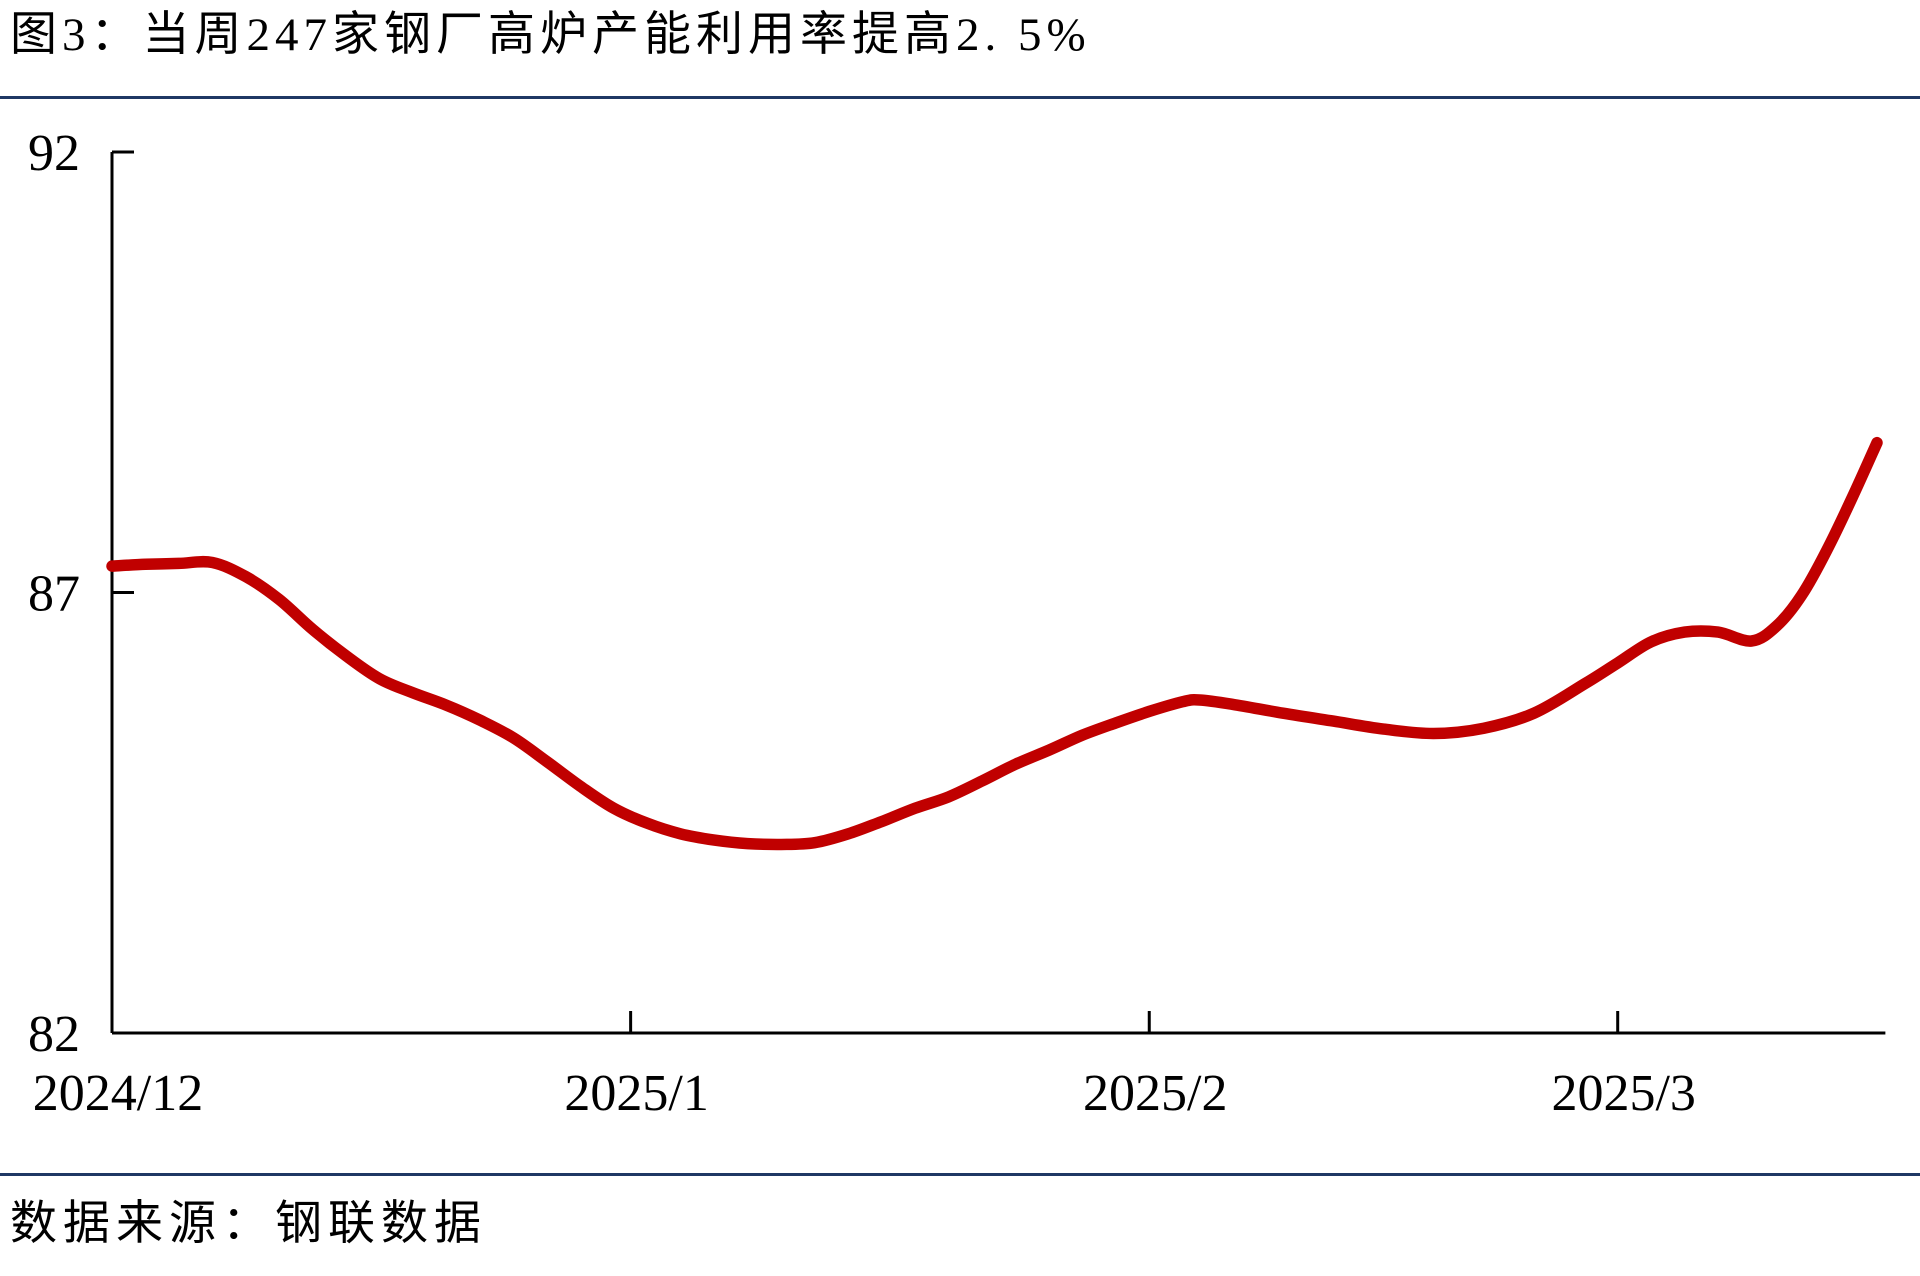 This screenshot has height=1276, width=1920. I want to click on title-divider, so click(960, 97).